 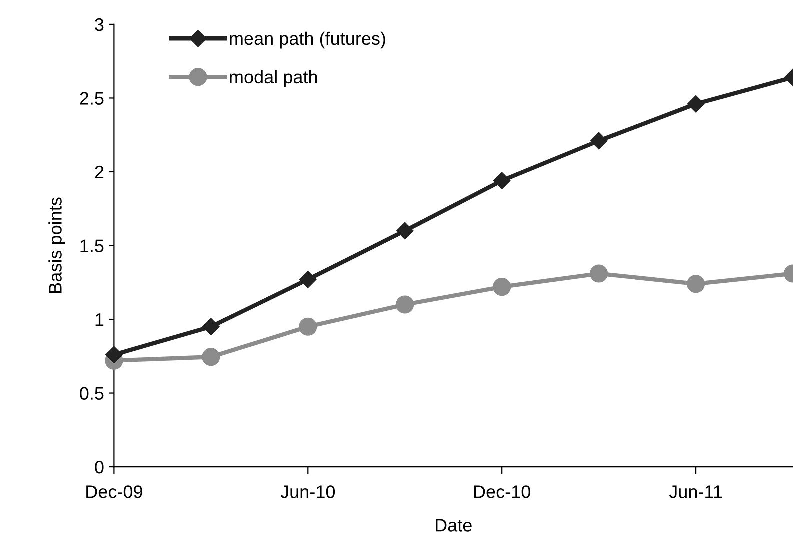 What do you see at coordinates (99, 25) in the screenshot?
I see `y-tick-label: 3` at bounding box center [99, 25].